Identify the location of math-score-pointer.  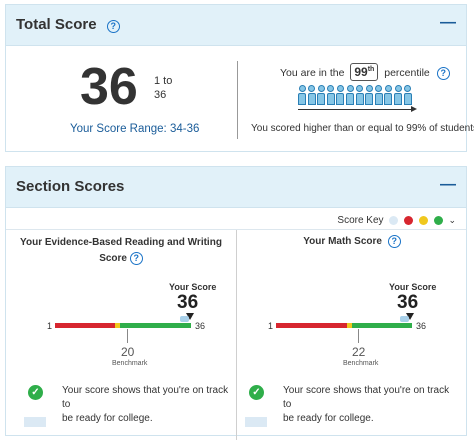
(410, 316).